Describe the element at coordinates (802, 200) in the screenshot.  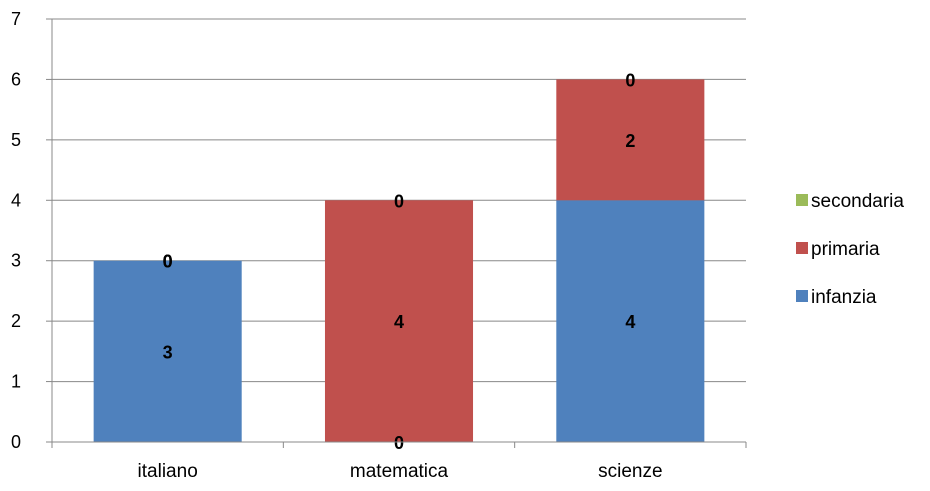
I see `legend-swatch-secondaria` at that location.